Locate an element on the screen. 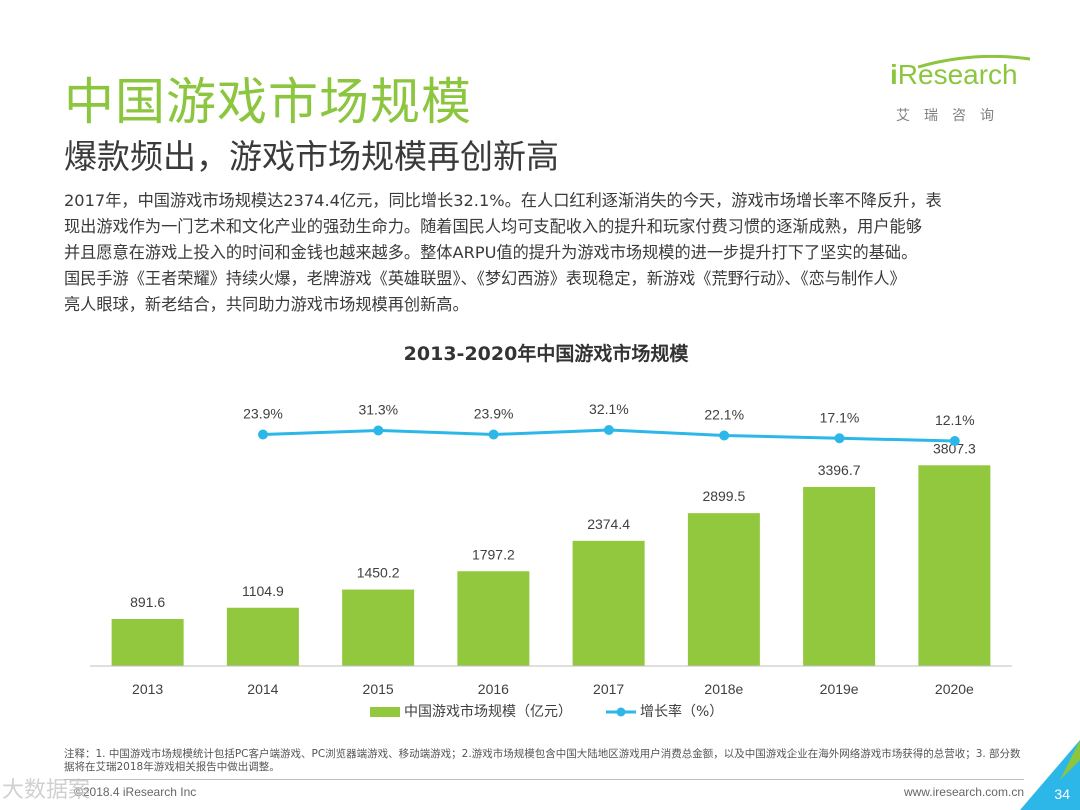 This screenshot has height=810, width=1080. x-tick-label: 2015 is located at coordinates (378, 689).